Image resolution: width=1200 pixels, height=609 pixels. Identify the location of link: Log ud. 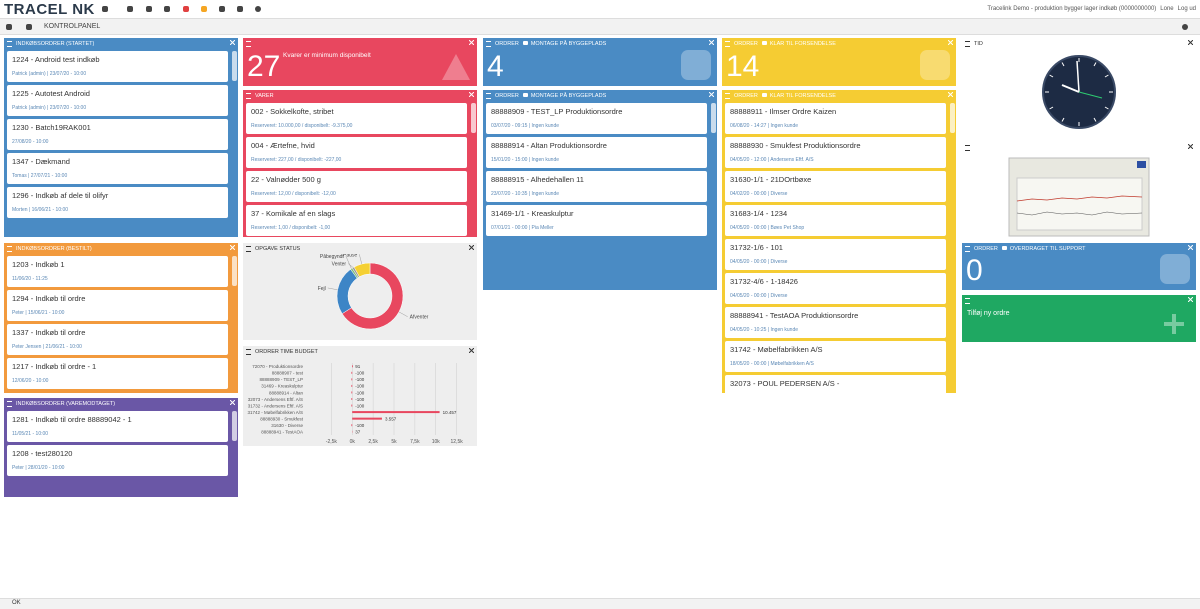
(1187, 9).